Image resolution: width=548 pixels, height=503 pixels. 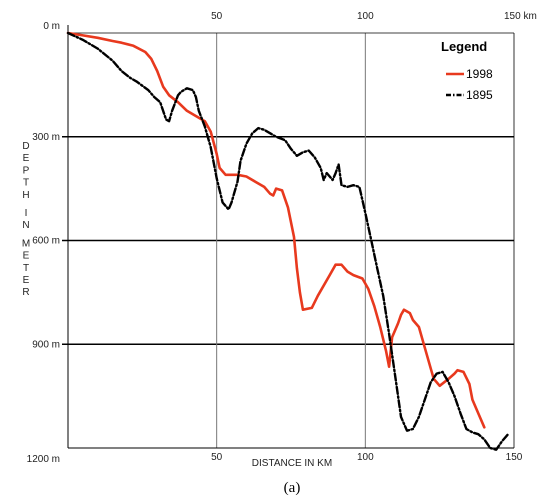 What do you see at coordinates (26, 183) in the screenshot?
I see `y-label-letter-3: T` at bounding box center [26, 183].